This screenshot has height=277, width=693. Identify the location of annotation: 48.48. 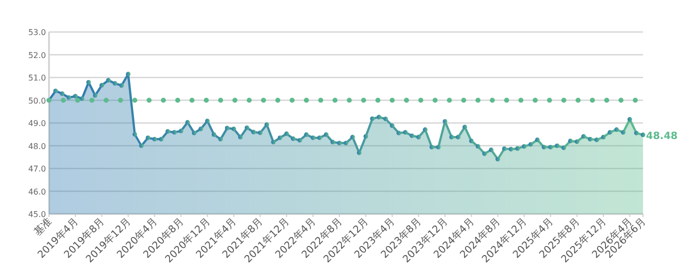
(662, 136).